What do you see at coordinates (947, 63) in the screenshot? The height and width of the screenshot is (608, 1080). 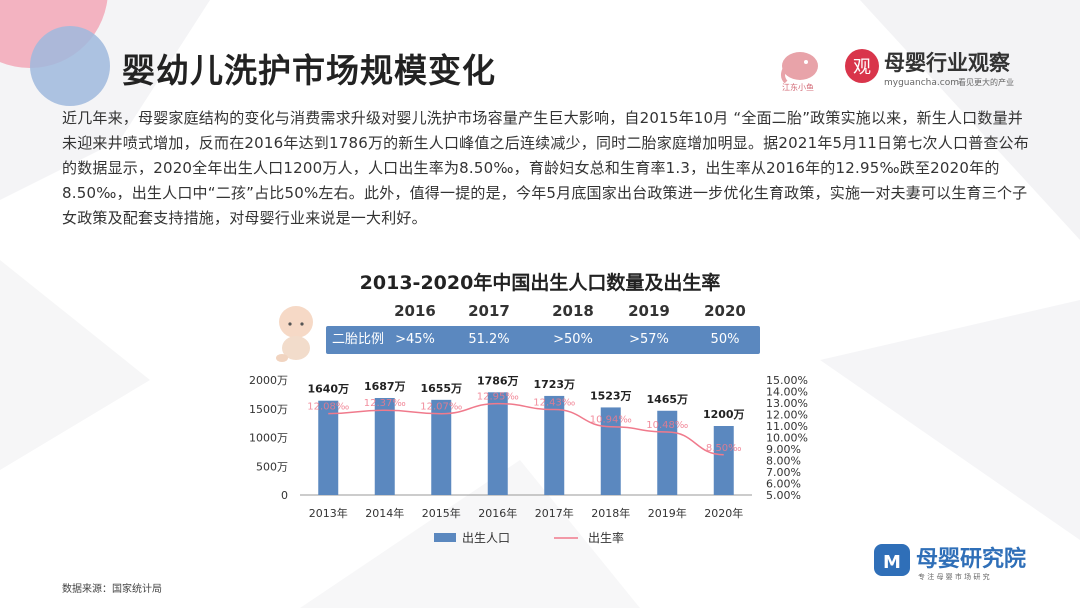 I see `brand-name: 母婴行业观察` at bounding box center [947, 63].